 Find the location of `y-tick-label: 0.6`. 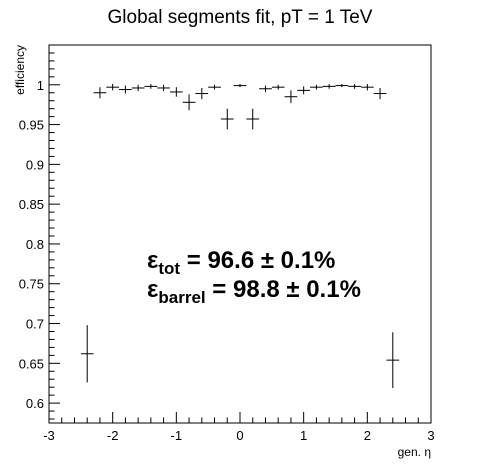

y-tick-label: 0.6 is located at coordinates (35, 403).